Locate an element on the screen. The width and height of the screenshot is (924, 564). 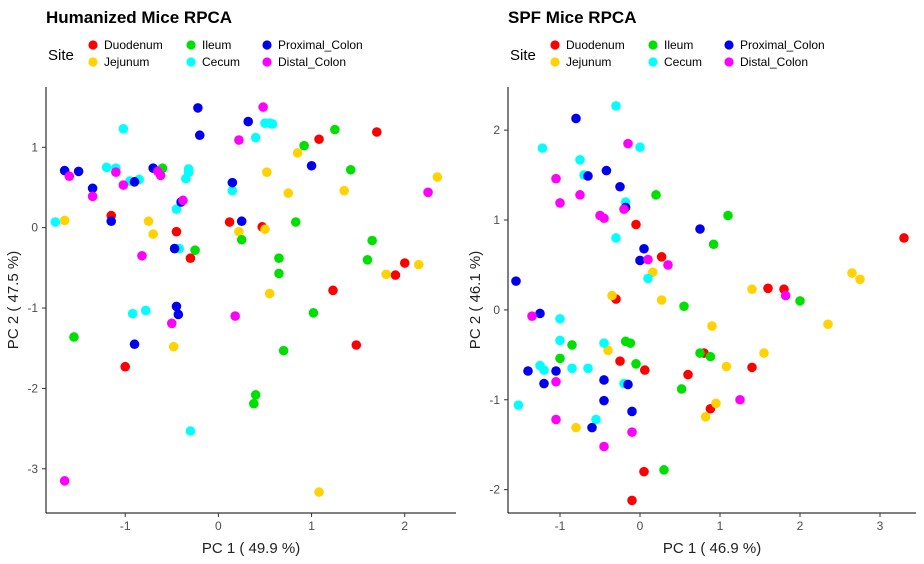
legend-label-cecum: Cecum is located at coordinates (221, 62).